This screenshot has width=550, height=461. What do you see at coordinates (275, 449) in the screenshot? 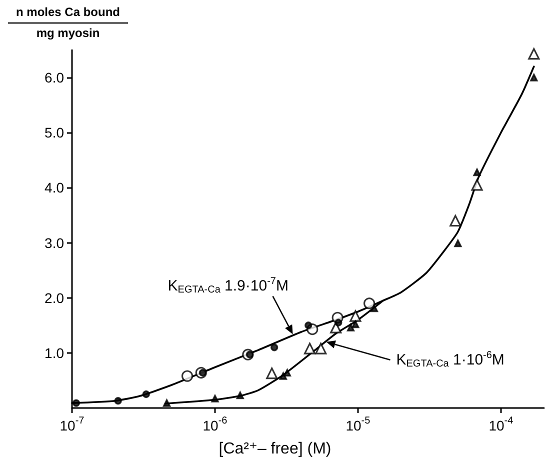
I see `x-axis-title: [Ca²⁺– free] (M)` at bounding box center [275, 449].